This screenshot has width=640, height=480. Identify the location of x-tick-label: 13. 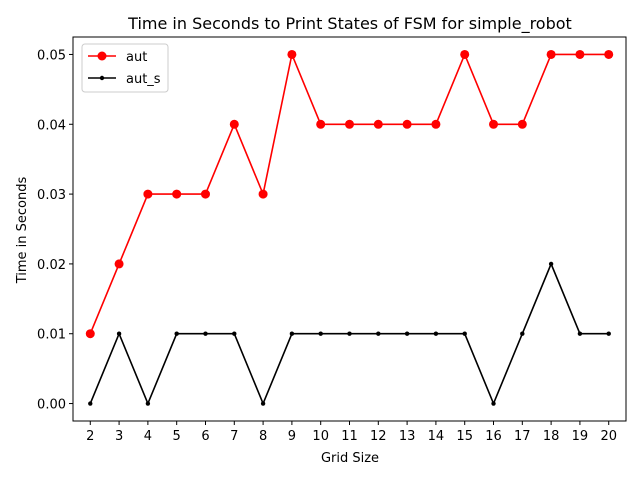
(407, 436).